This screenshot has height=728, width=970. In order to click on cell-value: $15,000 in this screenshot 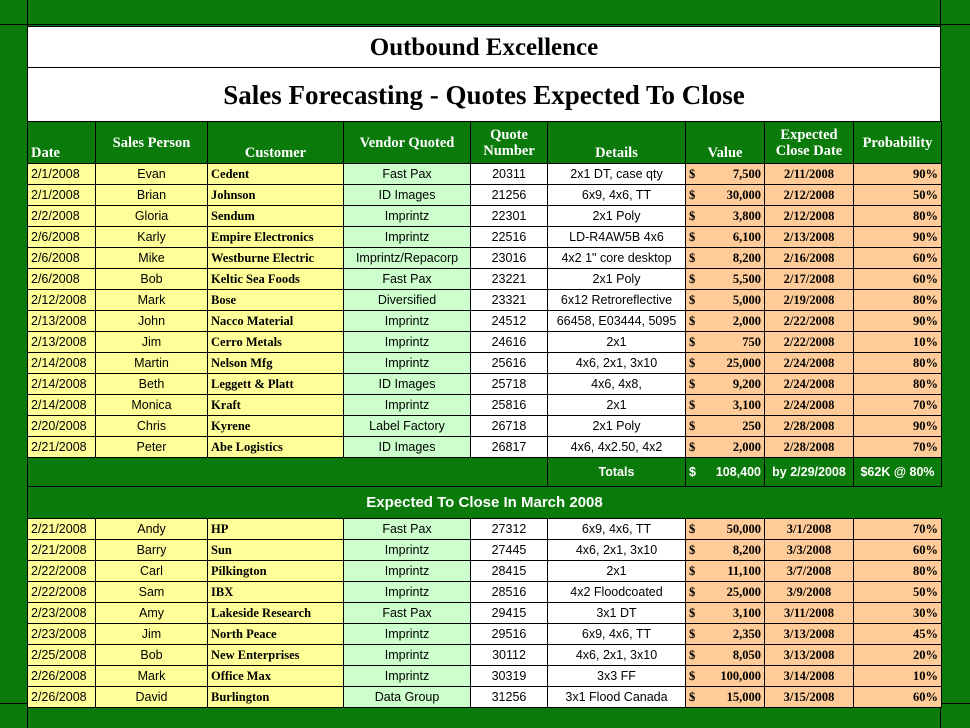, I will do `click(725, 697)`.